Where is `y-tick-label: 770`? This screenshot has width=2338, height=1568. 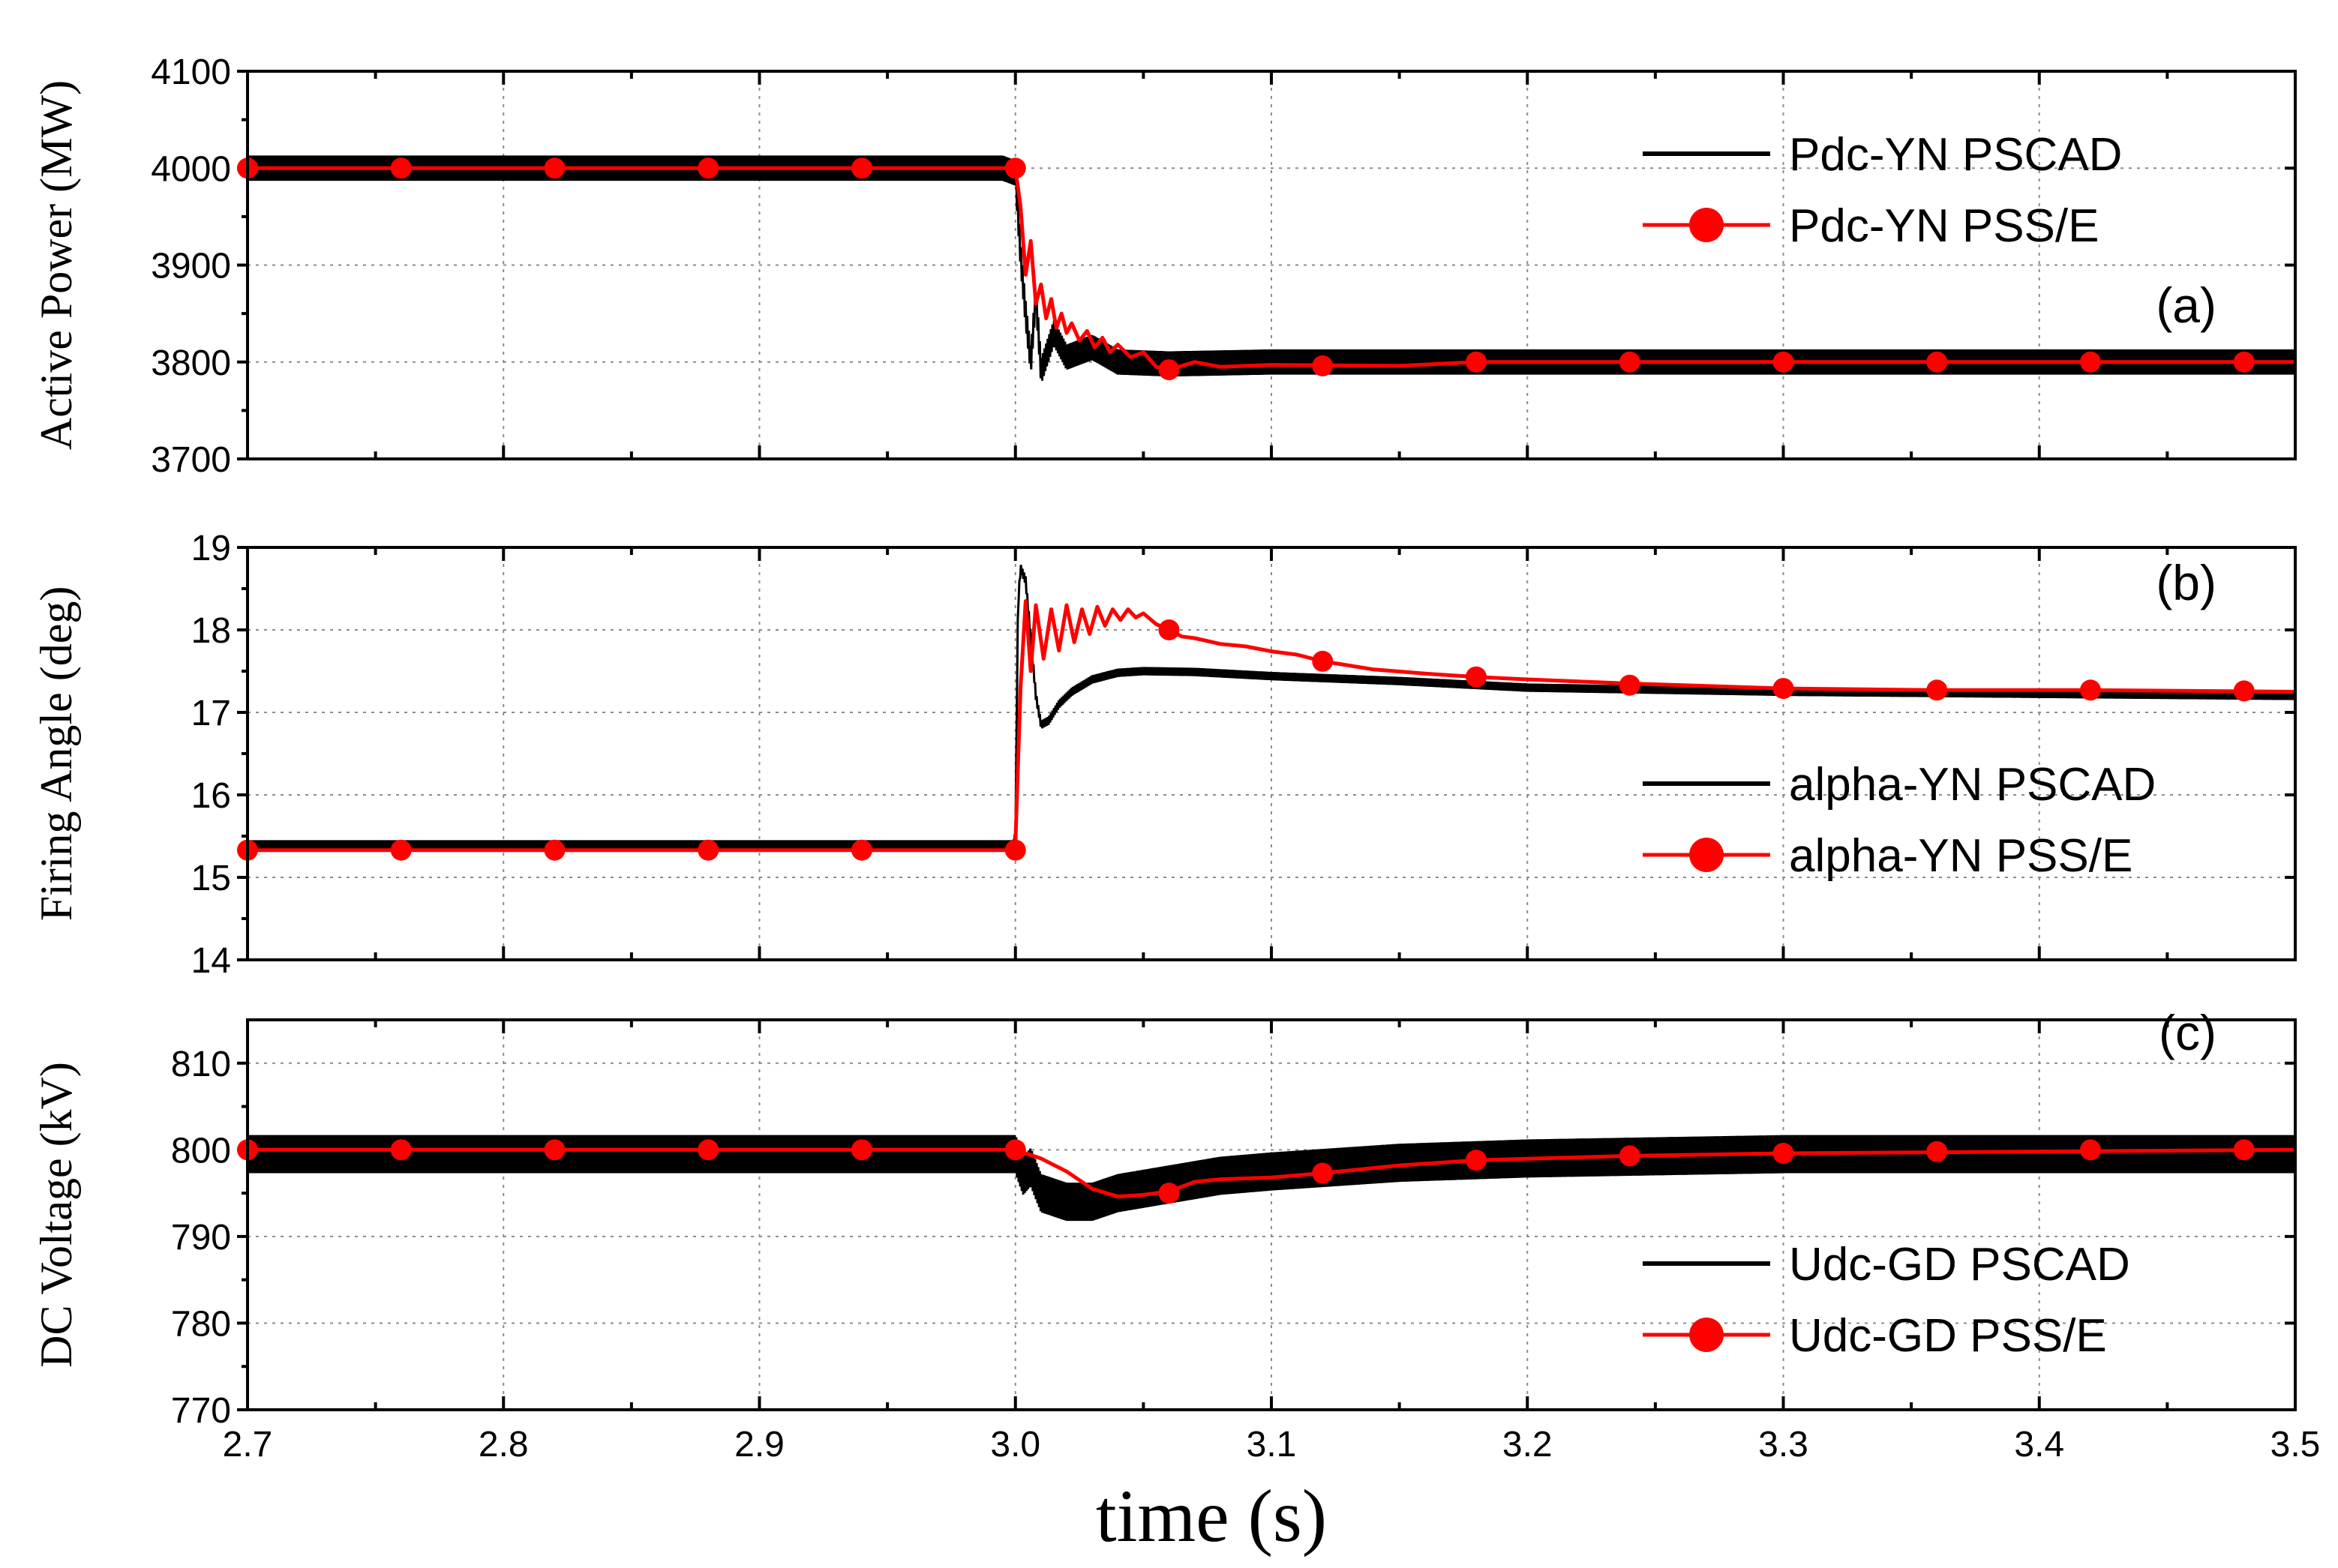 y-tick-label: 770 is located at coordinates (201, 1411).